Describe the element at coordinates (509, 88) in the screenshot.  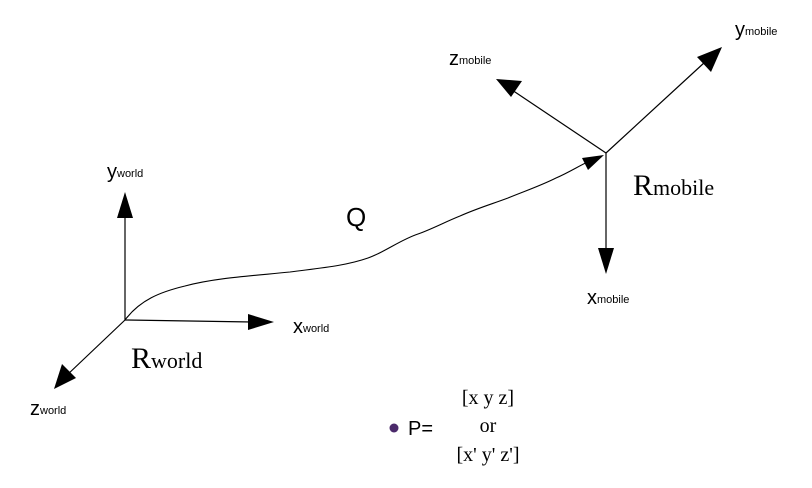
I see `mobile-z-arrowhead` at that location.